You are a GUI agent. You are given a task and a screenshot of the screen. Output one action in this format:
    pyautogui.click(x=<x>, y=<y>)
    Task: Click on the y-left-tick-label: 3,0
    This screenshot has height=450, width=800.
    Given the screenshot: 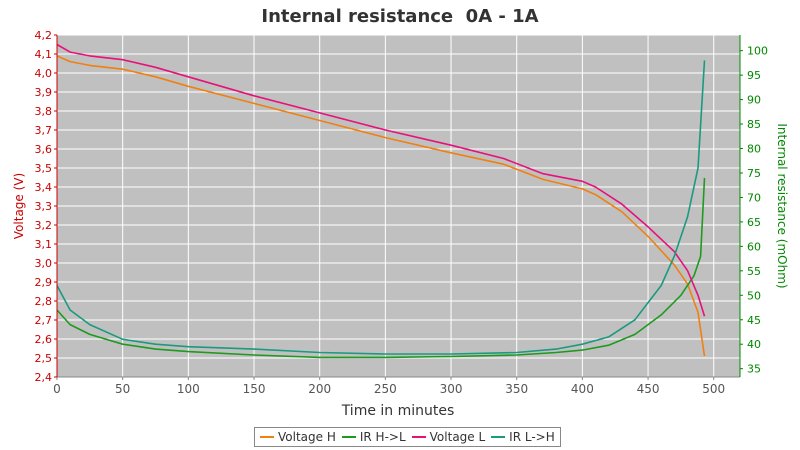 What is the action you would take?
    pyautogui.click(x=44, y=263)
    